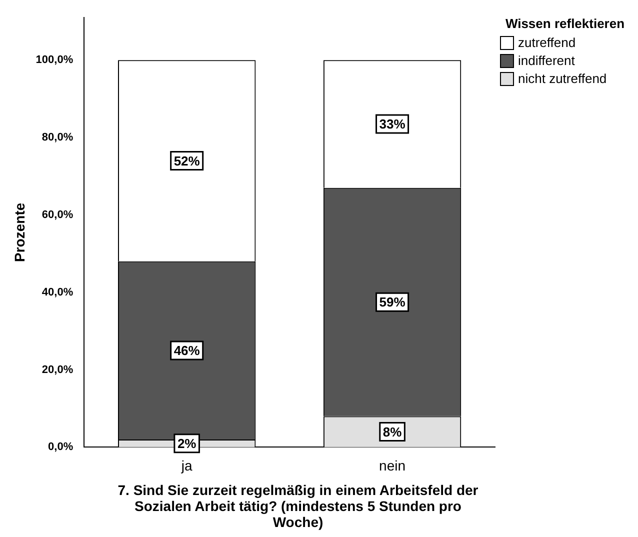  What do you see at coordinates (547, 42) in the screenshot?
I see `text: zutreffend` at bounding box center [547, 42].